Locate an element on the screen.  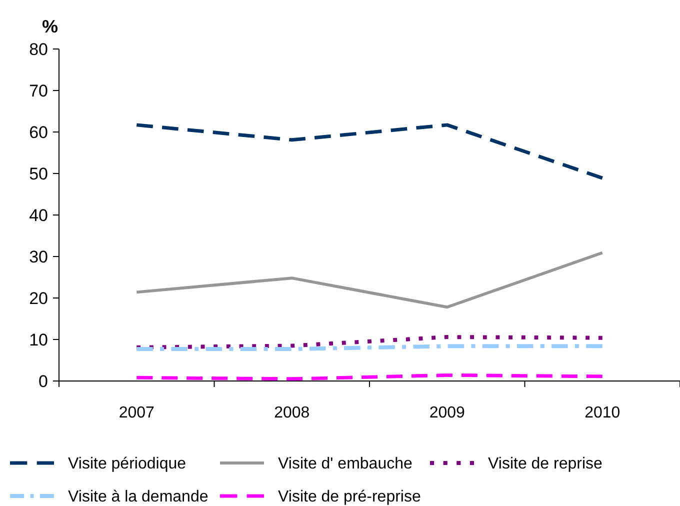
legend-label: Visite d' embauche is located at coordinates (345, 464).